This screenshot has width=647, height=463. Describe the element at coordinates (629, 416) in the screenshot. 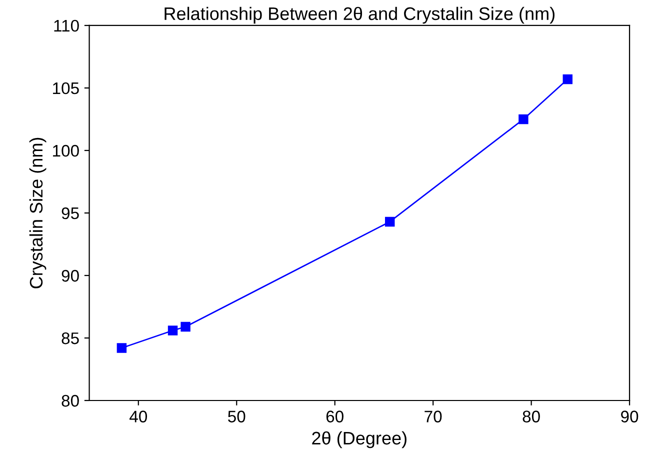

I see `x-tick-label: 90` at that location.